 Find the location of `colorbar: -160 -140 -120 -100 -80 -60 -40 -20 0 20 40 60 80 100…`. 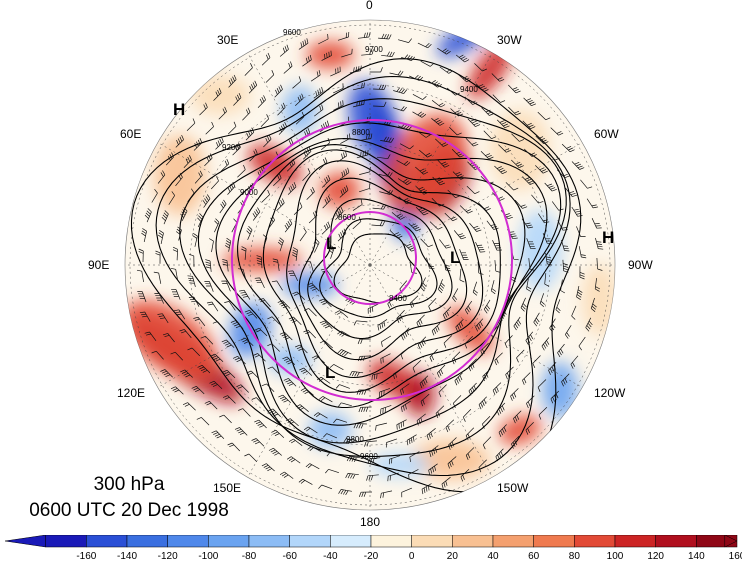

colorbar: -160 -140 -120 -100 -80 -60 -40 -20 0 20 40 60 80 100… is located at coordinates (373, 548).